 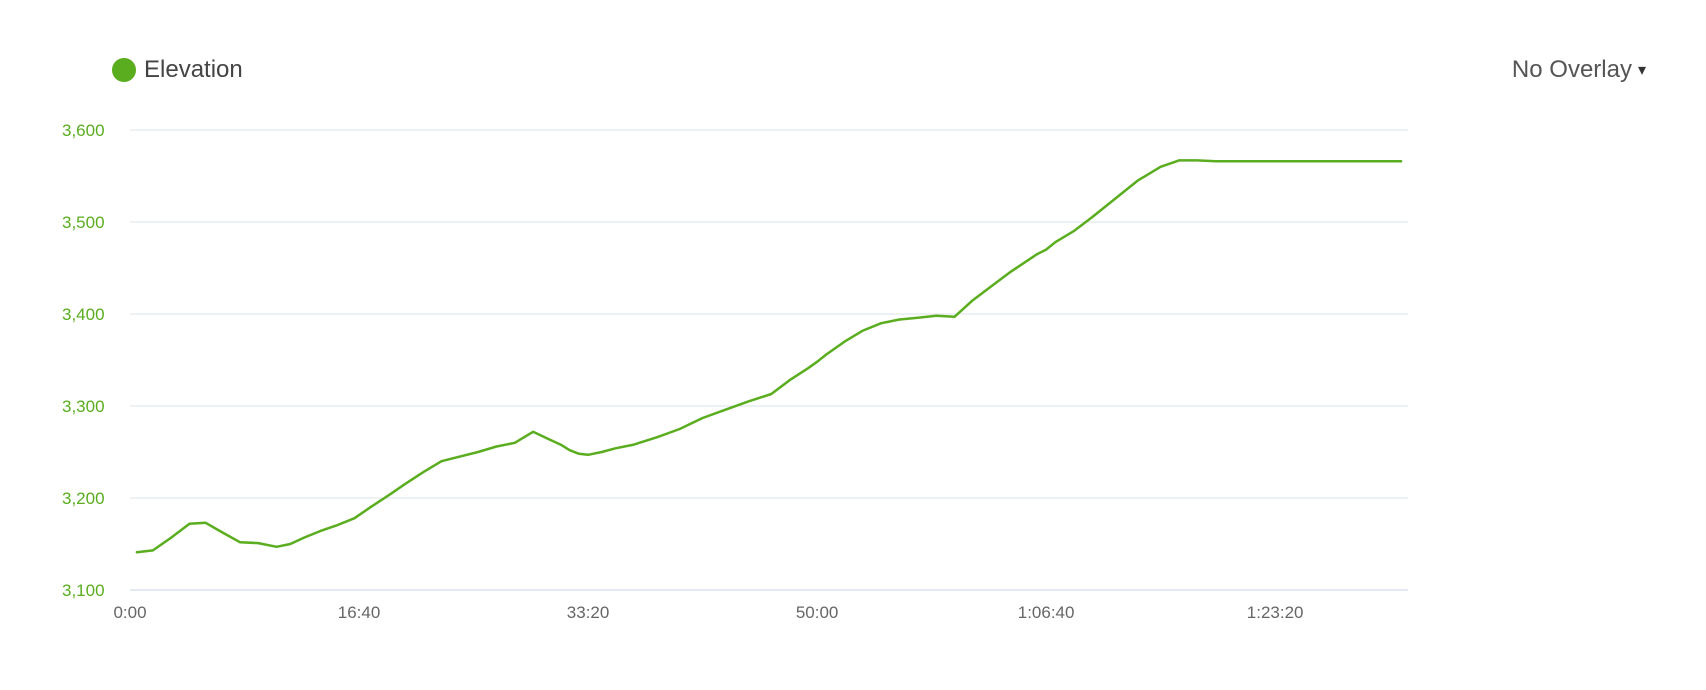 I want to click on x-axis-ticks: 0:00 16:40 33:20 50:00 1:06:40 1:23:20, so click(x=708, y=612).